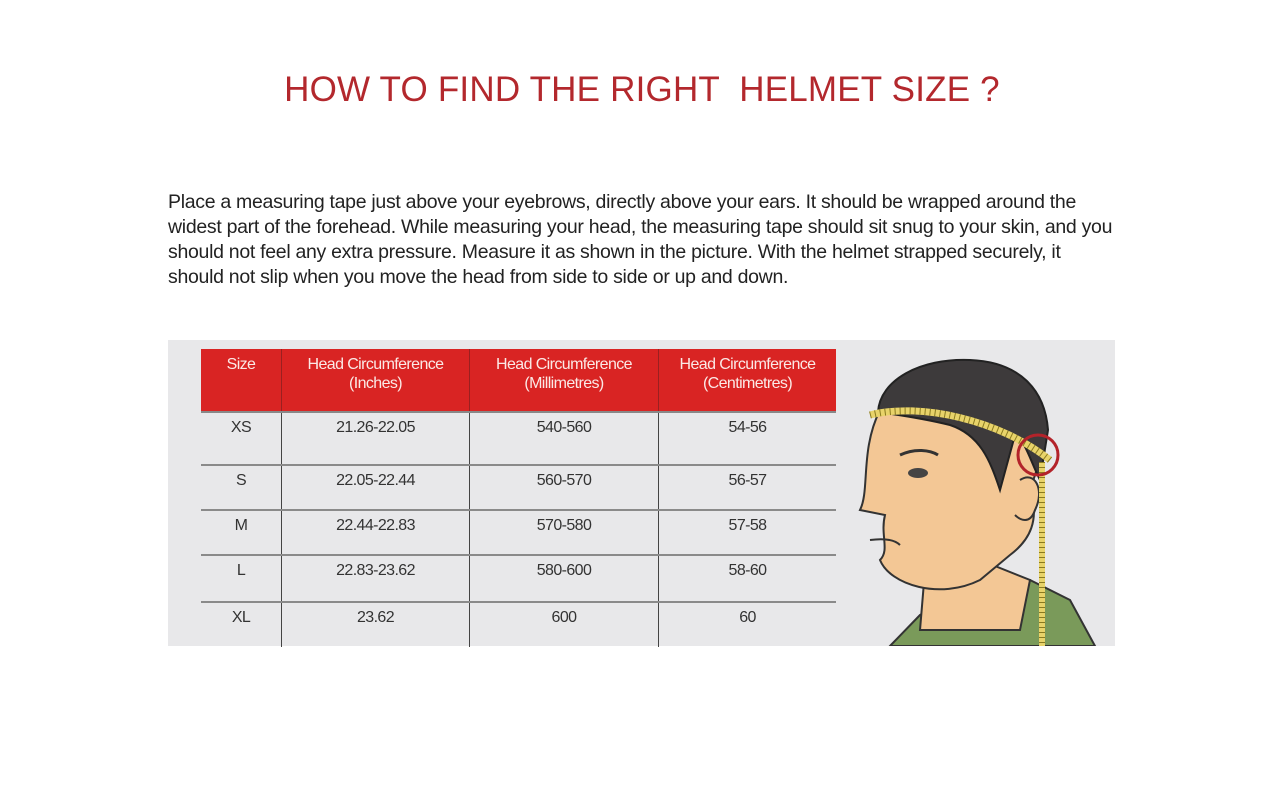 Image resolution: width=1284 pixels, height=796 pixels. Describe the element at coordinates (747, 617) in the screenshot. I see `cell-cm: 60` at that location.